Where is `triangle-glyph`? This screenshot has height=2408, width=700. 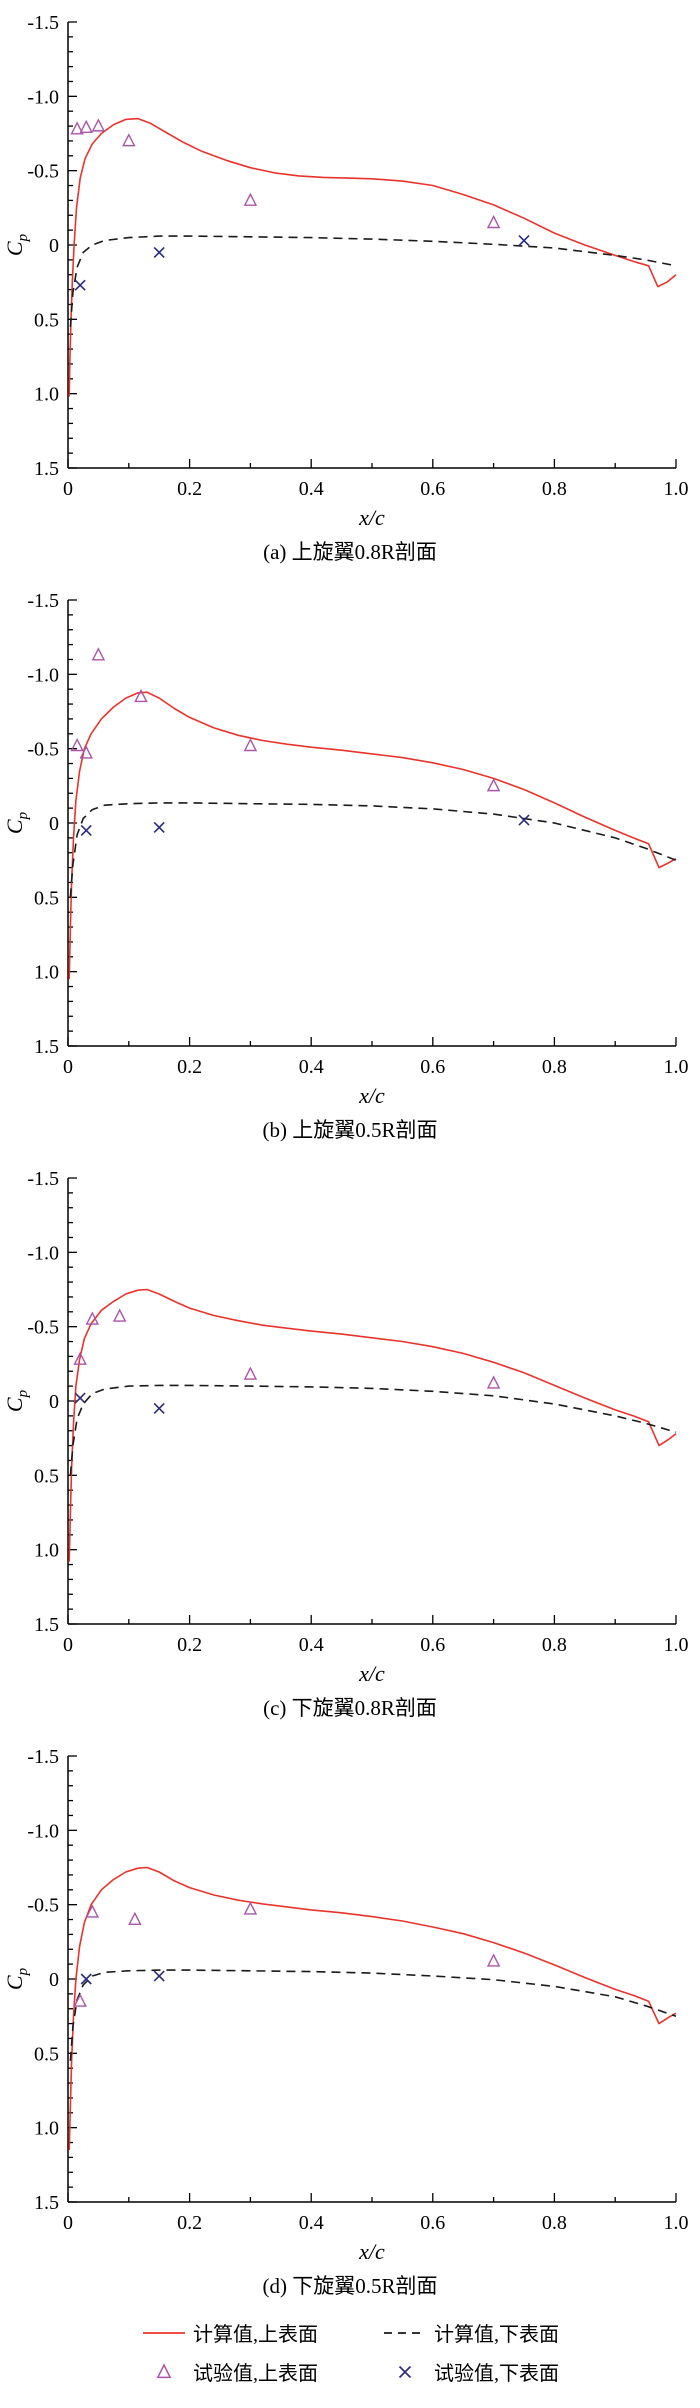 triangle-glyph is located at coordinates (164, 2370).